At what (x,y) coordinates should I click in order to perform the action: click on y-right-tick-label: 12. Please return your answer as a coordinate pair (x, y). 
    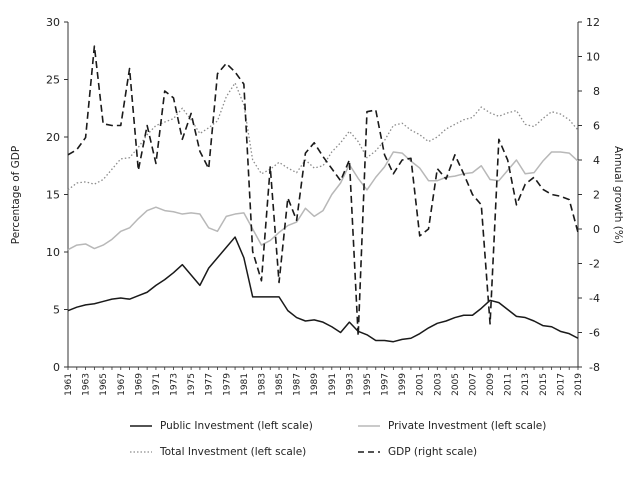
    Looking at the image, I should click on (593, 22).